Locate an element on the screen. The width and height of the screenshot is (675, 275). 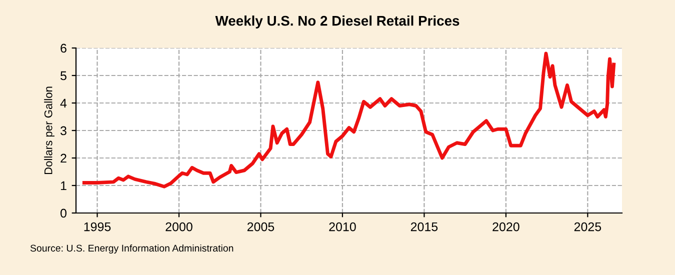
x-tick-label: 2005 is located at coordinates (260, 227).